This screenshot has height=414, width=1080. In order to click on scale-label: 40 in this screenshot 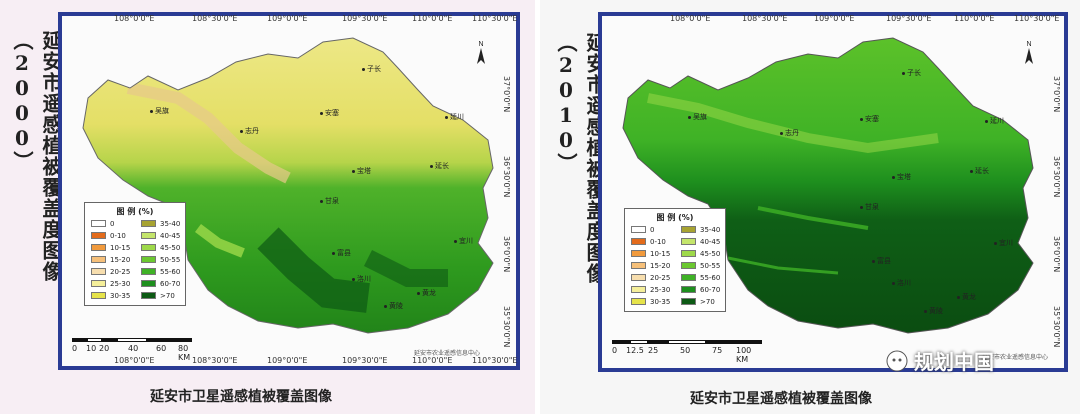, I will do `click(133, 348)`.